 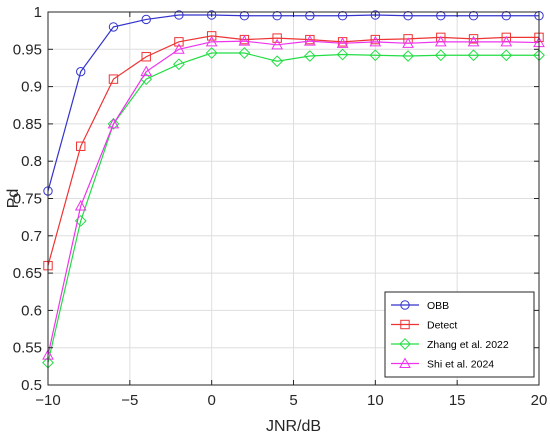 What do you see at coordinates (38, 12) in the screenshot?
I see `y-tick-label: 1` at bounding box center [38, 12].